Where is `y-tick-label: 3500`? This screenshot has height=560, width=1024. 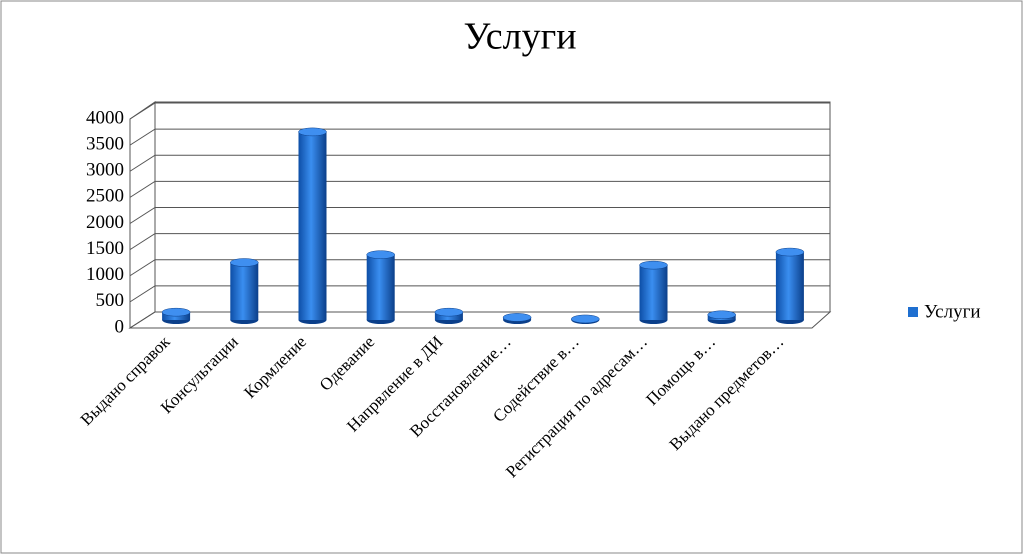 y-tick-label: 3500 is located at coordinates (105, 143).